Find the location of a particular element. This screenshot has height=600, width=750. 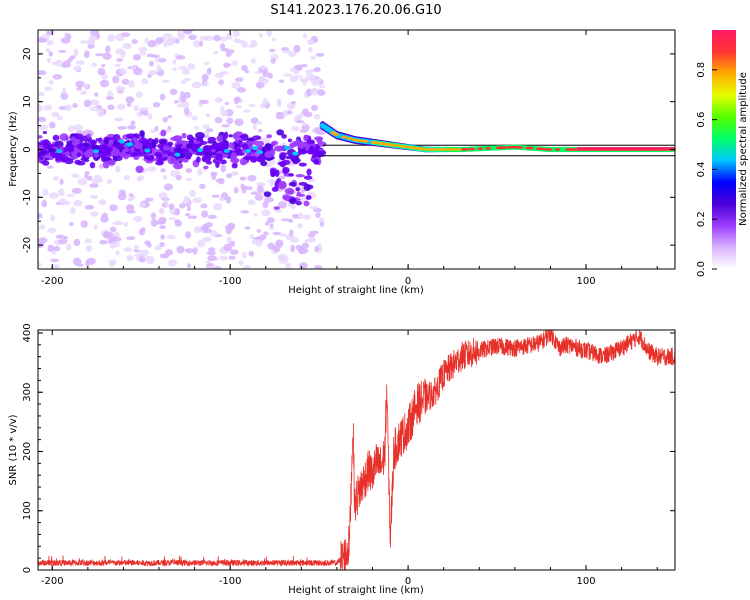

spec-xtick-label: 100 is located at coordinates (585, 281).